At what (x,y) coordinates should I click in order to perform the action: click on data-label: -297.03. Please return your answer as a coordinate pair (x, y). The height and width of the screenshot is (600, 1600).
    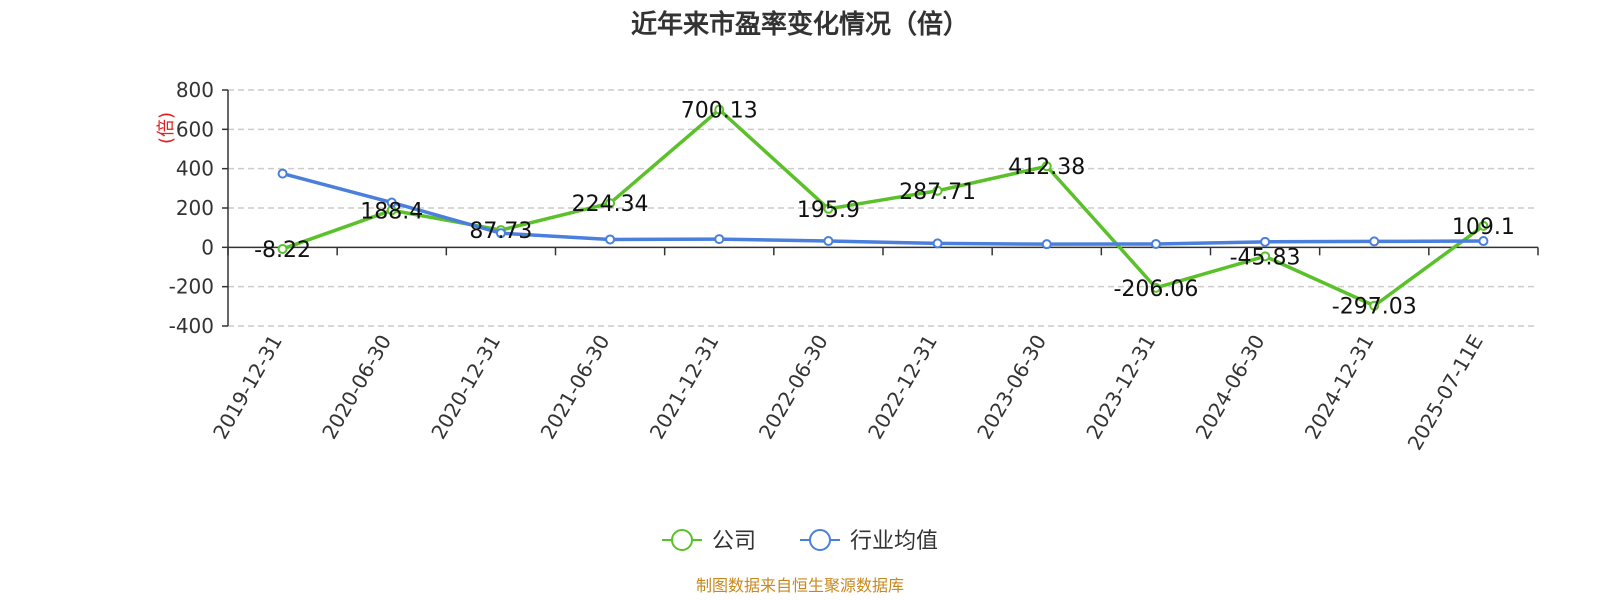
    Looking at the image, I should click on (1374, 307).